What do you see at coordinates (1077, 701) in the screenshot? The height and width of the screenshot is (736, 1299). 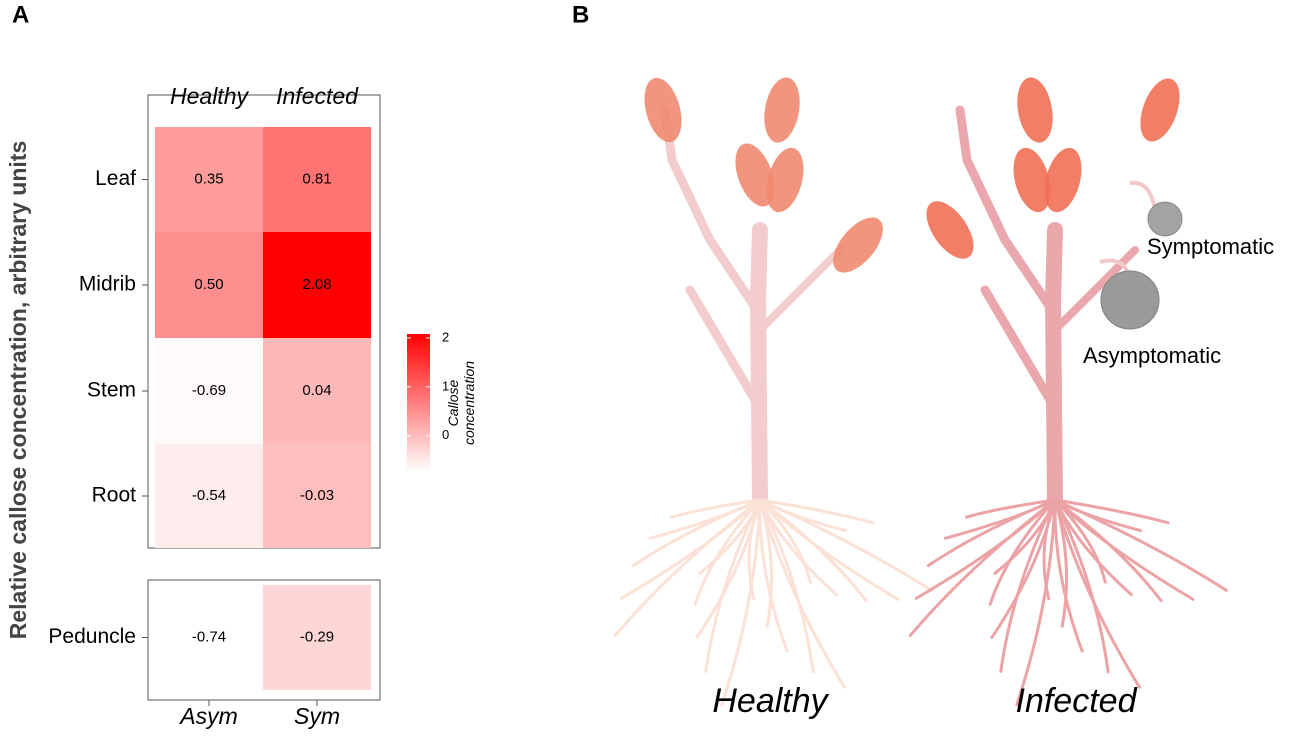 I see `plant-label: Infected` at bounding box center [1077, 701].